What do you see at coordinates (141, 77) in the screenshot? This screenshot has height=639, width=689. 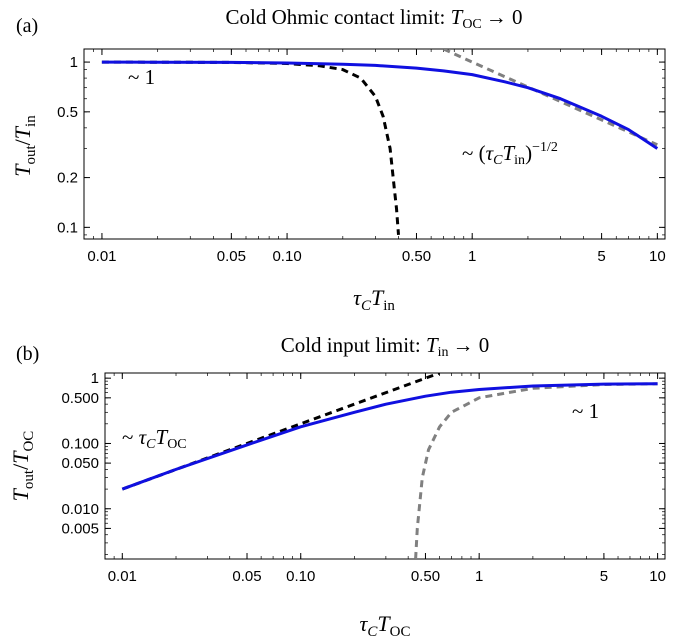 I see `panel-a-annotation-unity: ~ 1` at bounding box center [141, 77].